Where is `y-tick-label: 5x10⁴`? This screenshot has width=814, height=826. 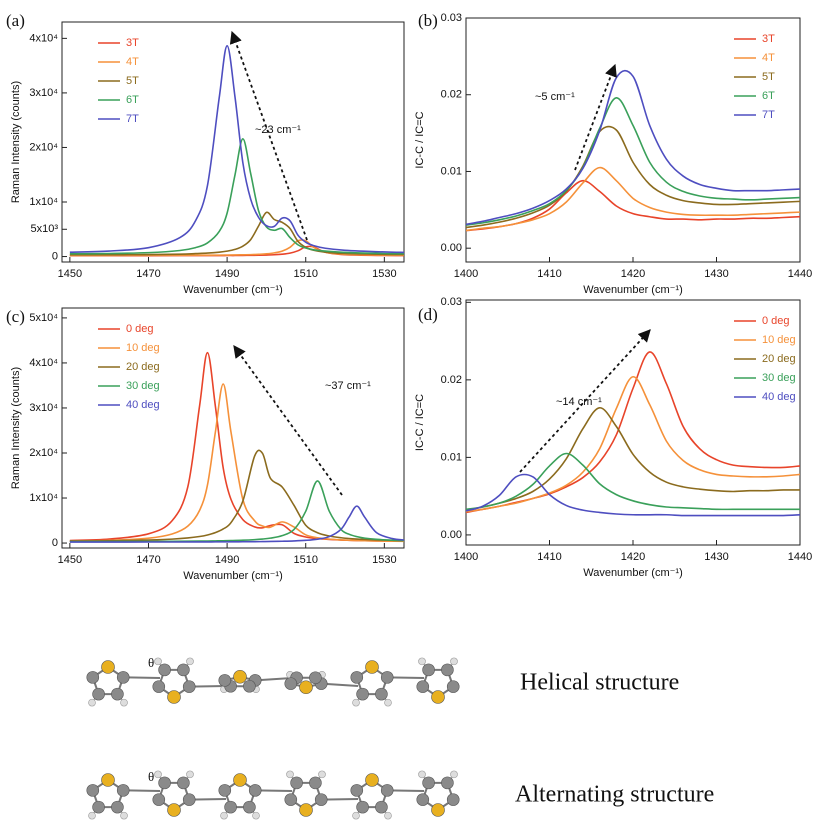
y-tick-label: 5x10⁴ is located at coordinates (43, 318).